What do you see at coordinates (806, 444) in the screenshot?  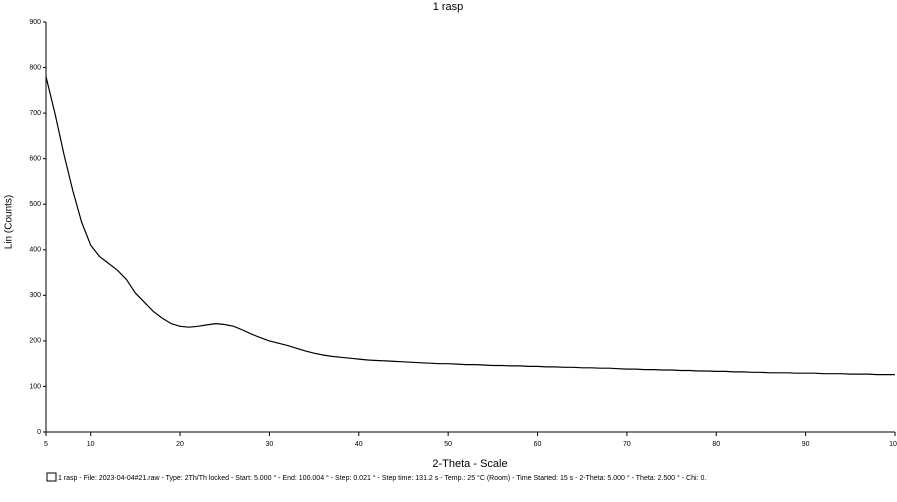 I see `x-tick-label: 90` at bounding box center [806, 444].